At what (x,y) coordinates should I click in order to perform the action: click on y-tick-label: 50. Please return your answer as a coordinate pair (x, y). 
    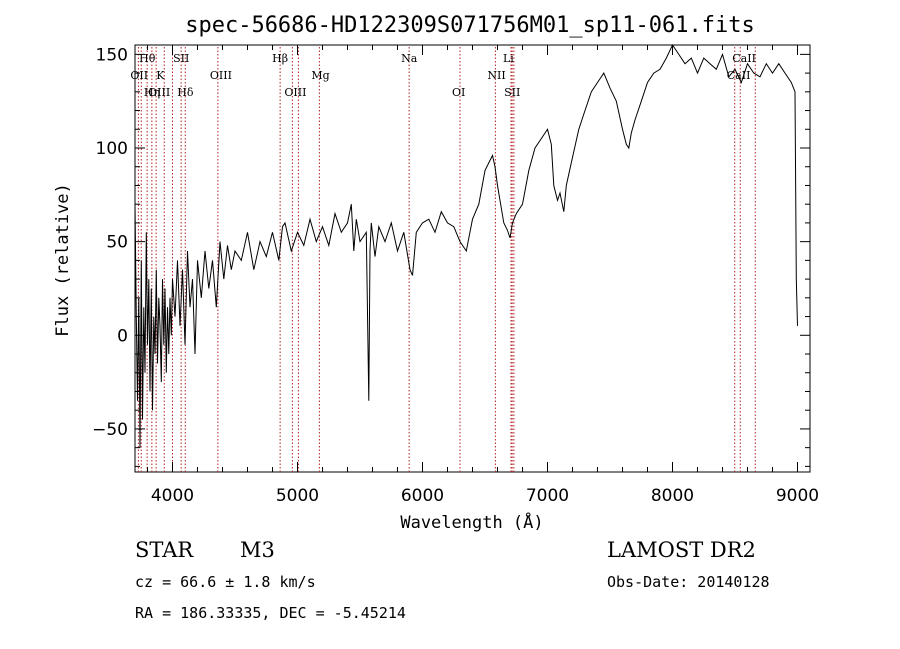
    Looking at the image, I should click on (117, 243).